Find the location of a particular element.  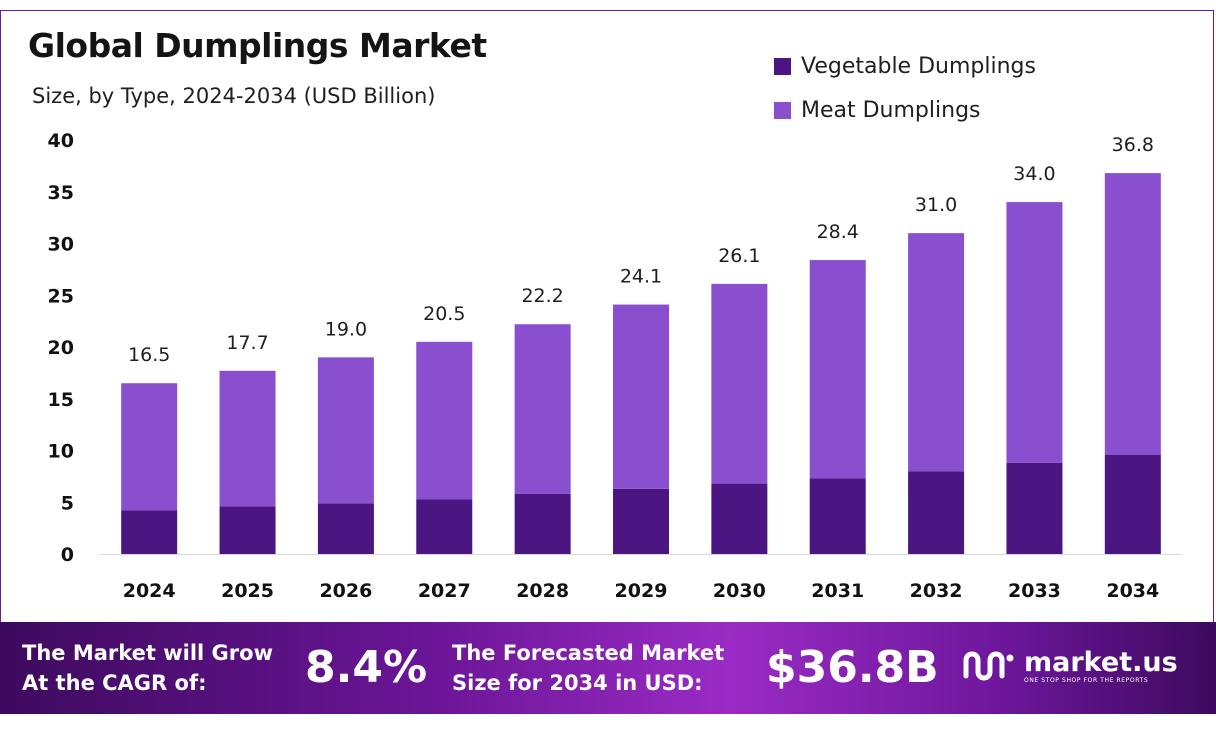

legend: Vegetable Dumplings Meat Dumplings is located at coordinates (905, 88).